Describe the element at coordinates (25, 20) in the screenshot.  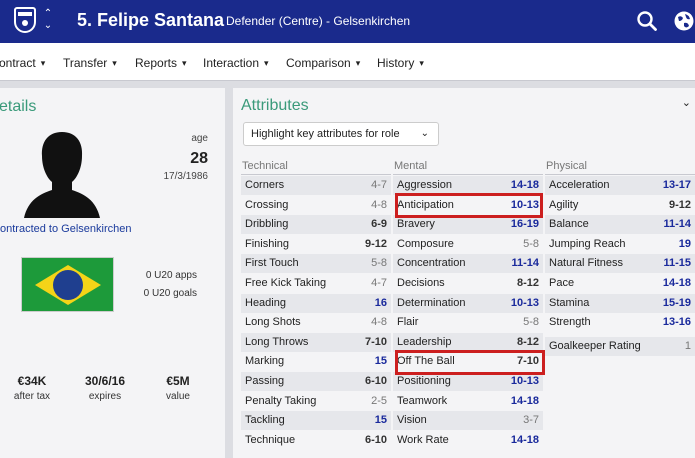
I see `club-crest-icon` at that location.